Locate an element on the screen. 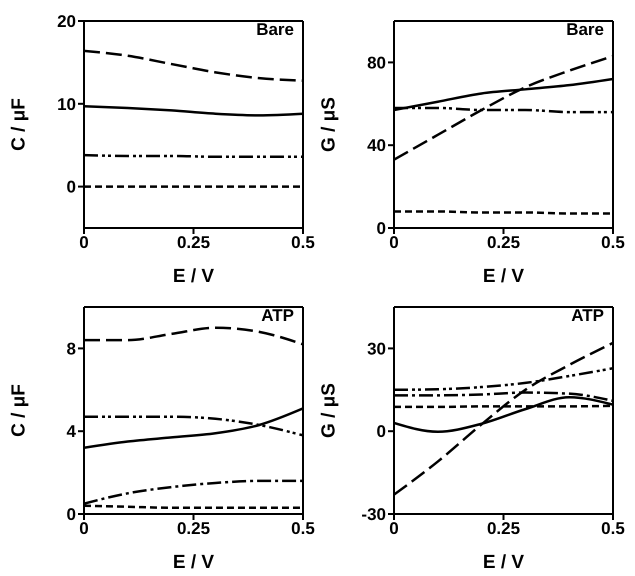 The image size is (635, 576). y-tick-label: 20 is located at coordinates (66, 22).